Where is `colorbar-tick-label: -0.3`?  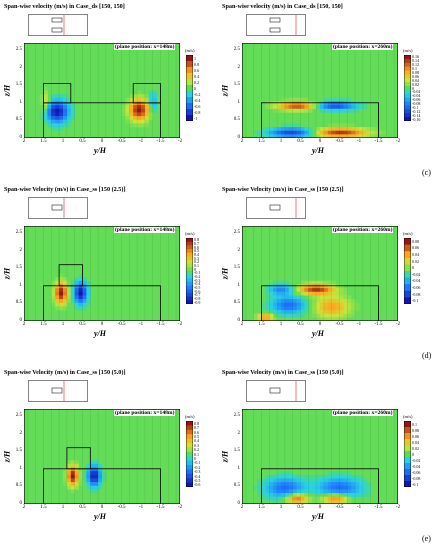
colorbar-tick-label: -0.3 is located at coordinates (197, 280).